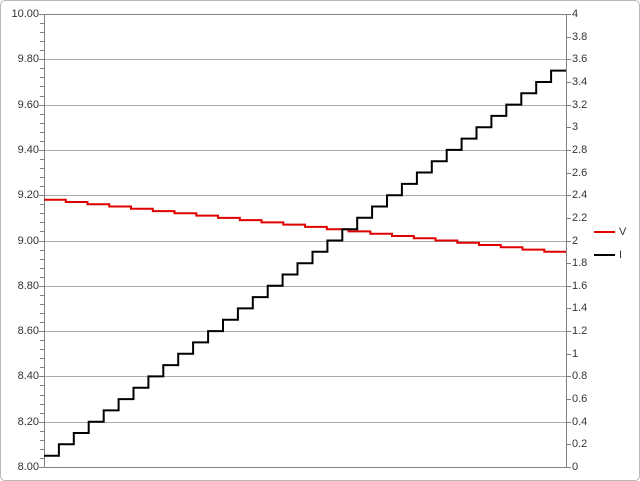 The width and height of the screenshot is (640, 481). I want to click on right-axis-tick-label: 3.2, so click(580, 105).